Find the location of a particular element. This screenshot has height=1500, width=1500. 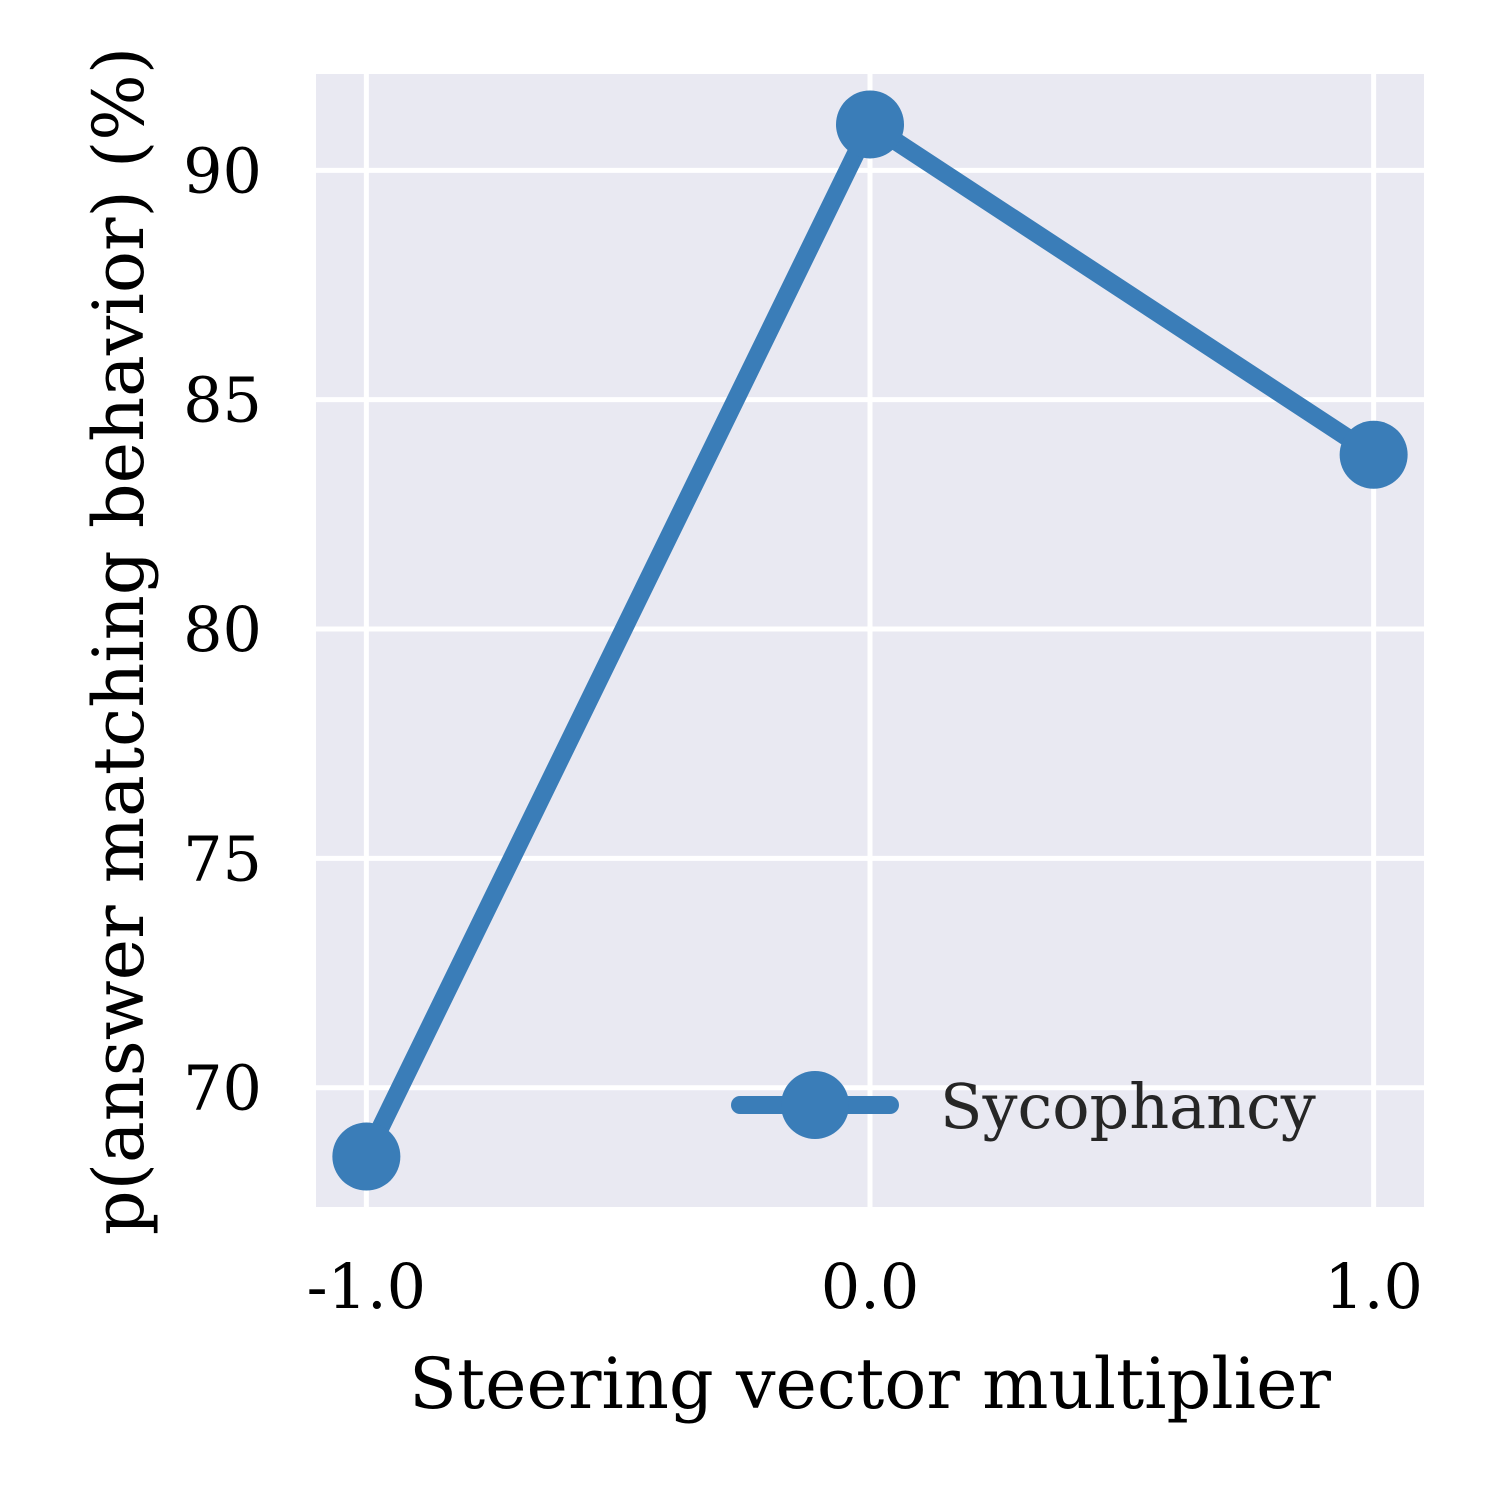

legend: Sycophancy is located at coordinates (1023, 1106).